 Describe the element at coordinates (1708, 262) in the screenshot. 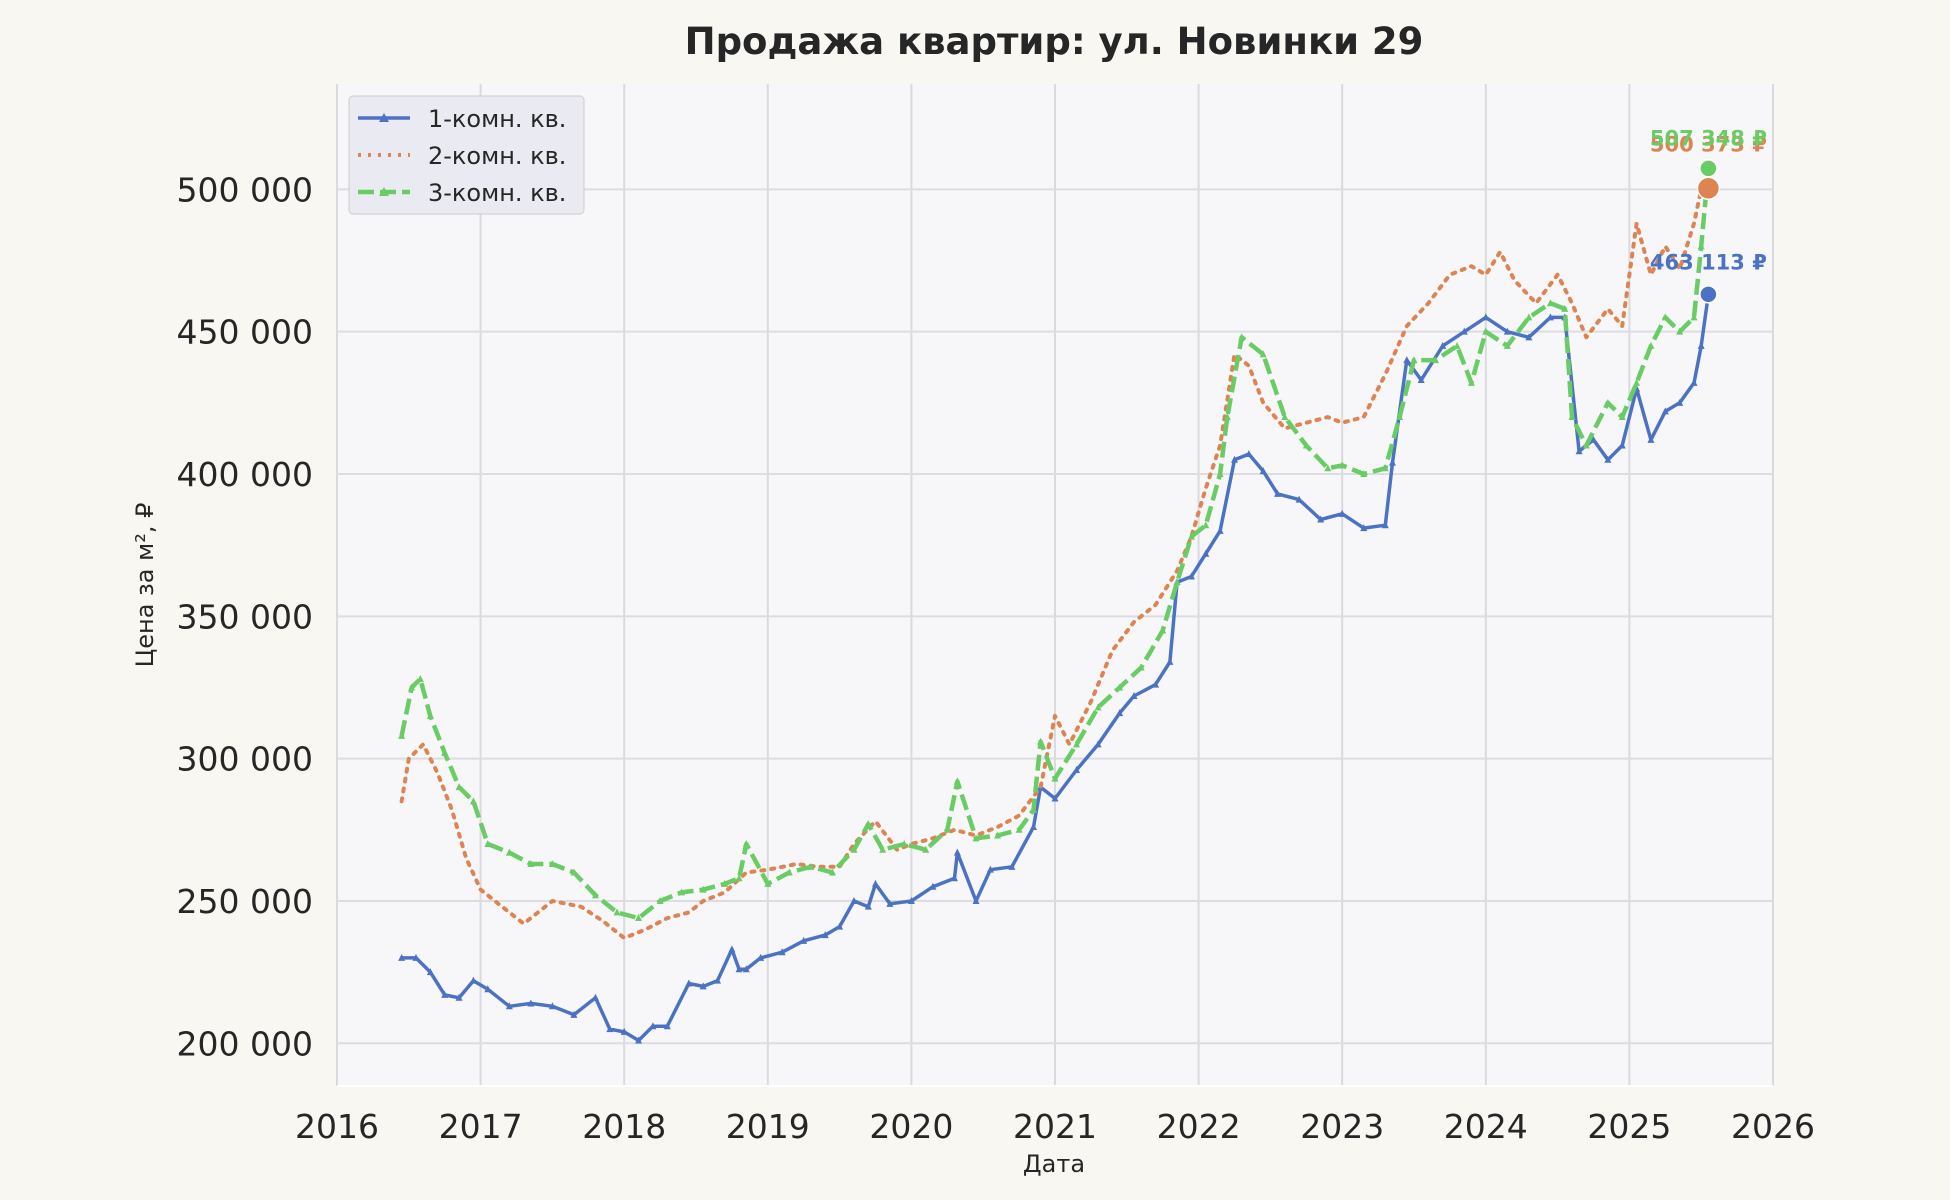

I see `end-value-label-1: 463 113 ₽` at that location.